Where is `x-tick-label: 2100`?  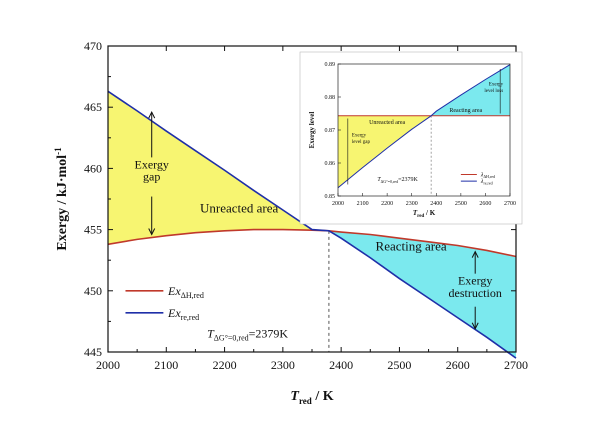 x-tick-label: 2100 is located at coordinates (166, 365).